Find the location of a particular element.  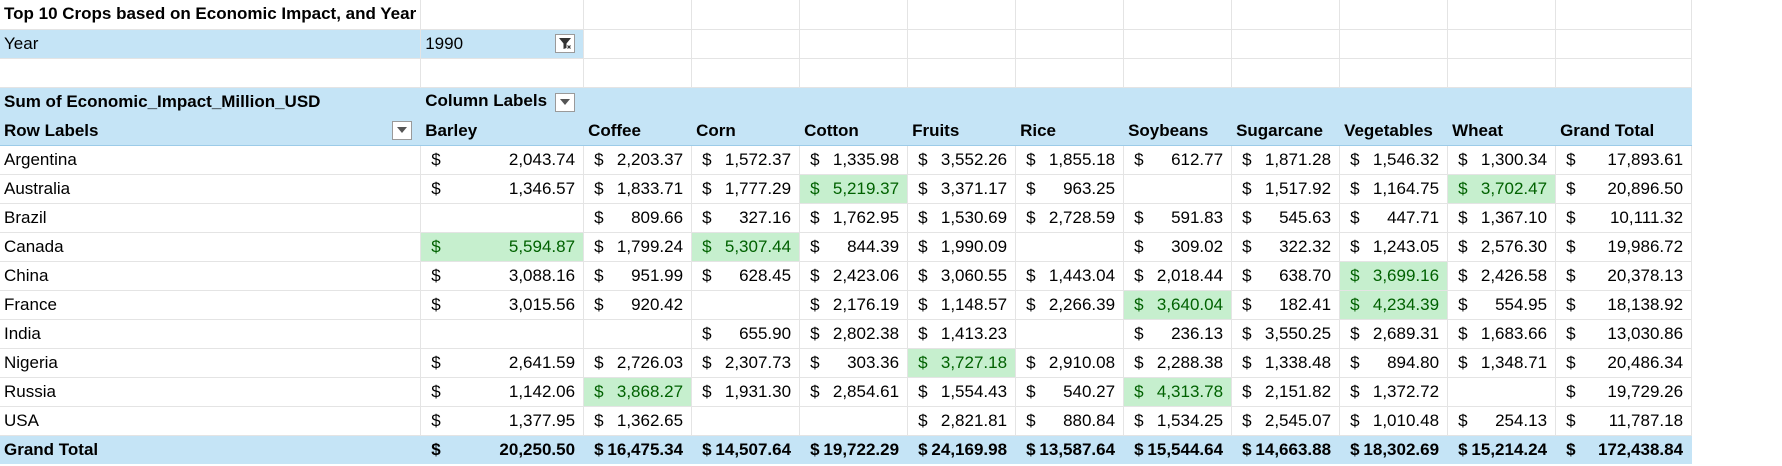

value-cell: $11,787.18 is located at coordinates (1624, 421).